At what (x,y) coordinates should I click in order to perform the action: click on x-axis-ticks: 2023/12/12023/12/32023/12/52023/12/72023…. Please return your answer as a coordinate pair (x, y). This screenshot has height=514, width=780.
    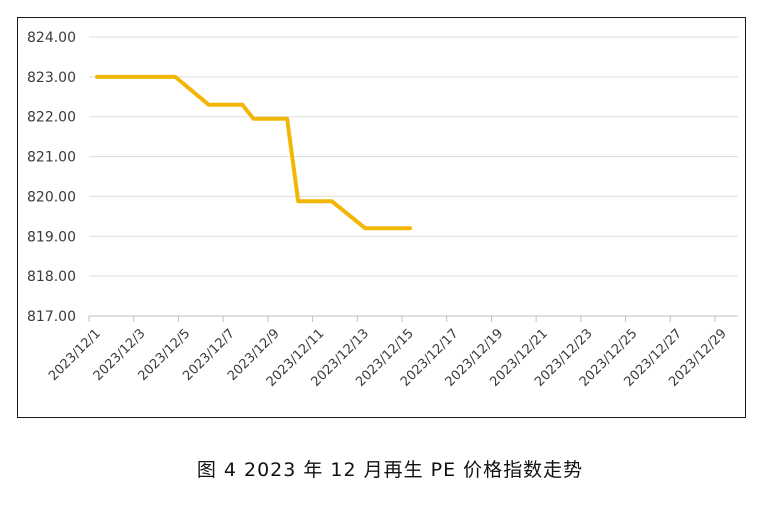
    Looking at the image, I should click on (388, 353).